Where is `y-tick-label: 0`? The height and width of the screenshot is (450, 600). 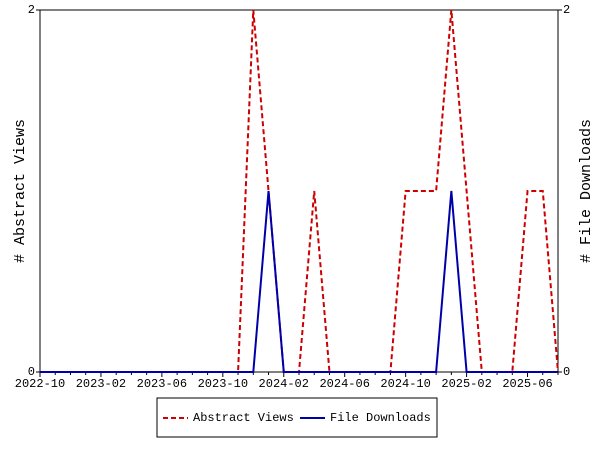
y-tick-label: 0 is located at coordinates (31, 372).